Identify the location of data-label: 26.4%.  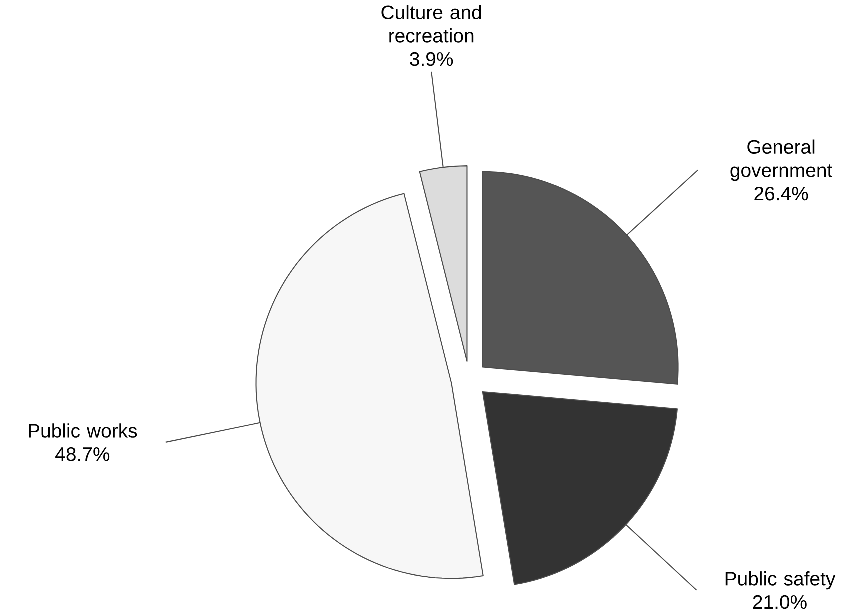
(781, 193).